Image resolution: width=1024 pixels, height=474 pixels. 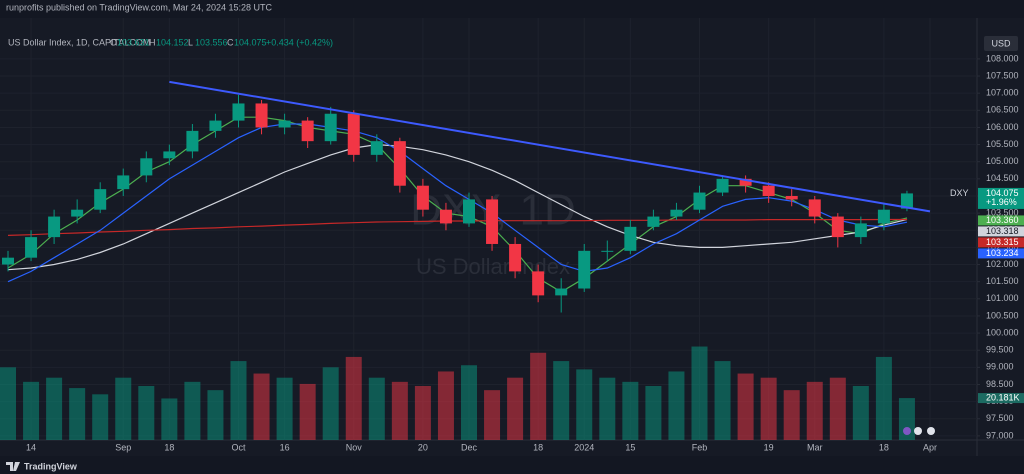 I want to click on legend-value: 103.556, so click(x=211, y=42).